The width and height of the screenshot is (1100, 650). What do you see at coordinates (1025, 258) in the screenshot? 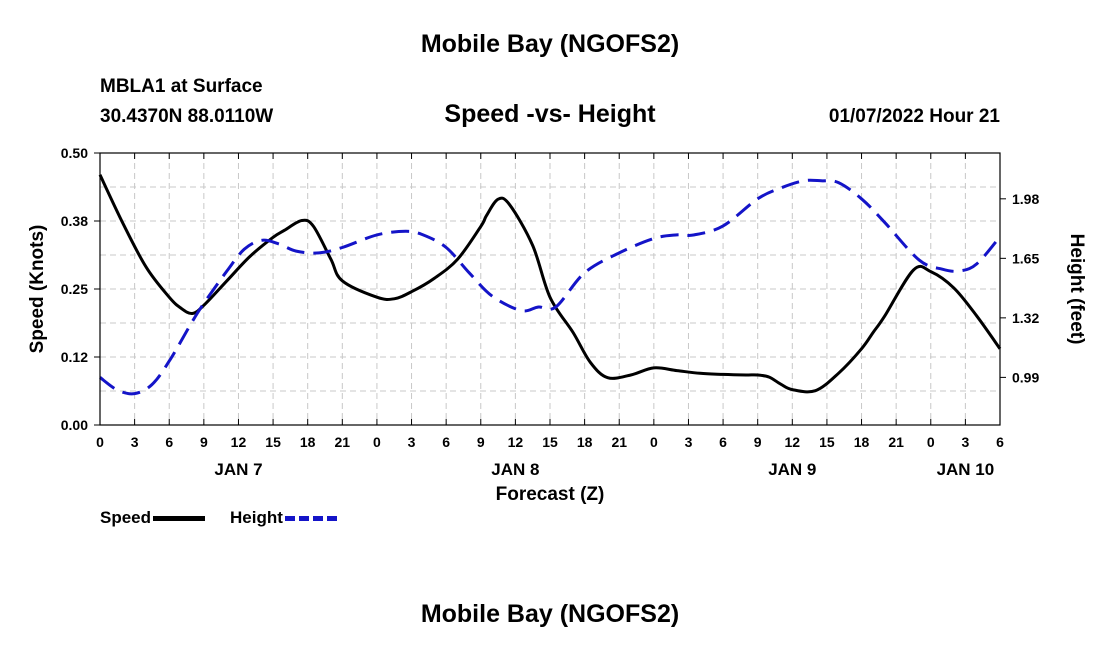
I see `y2-tick-label: 1.65` at bounding box center [1025, 258].